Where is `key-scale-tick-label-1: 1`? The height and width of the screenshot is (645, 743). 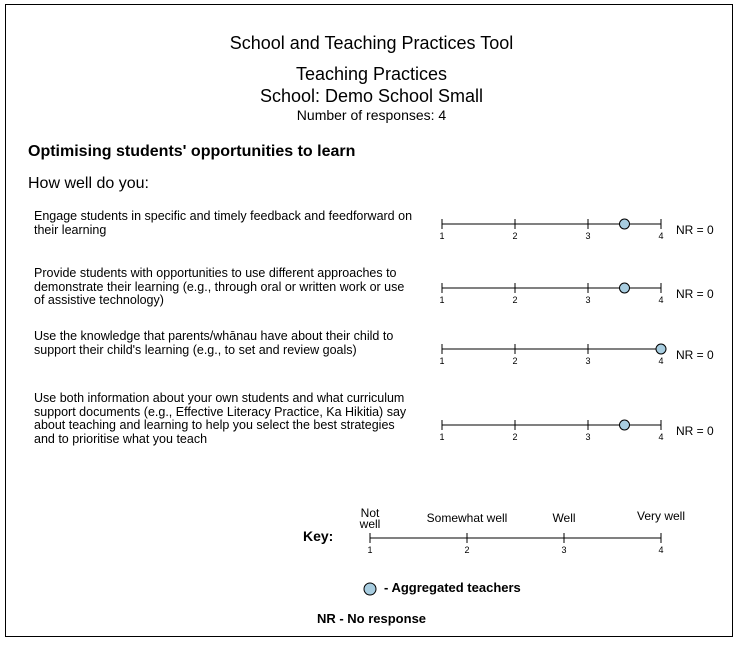
key-scale-tick-label-1: 1 is located at coordinates (369, 550).